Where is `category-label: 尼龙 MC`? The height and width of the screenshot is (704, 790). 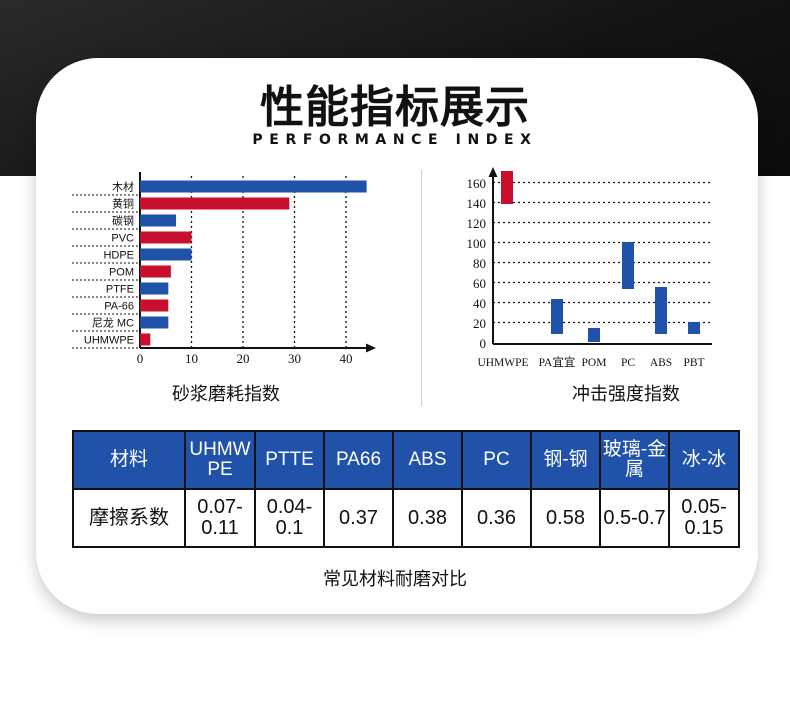
category-label: 尼龙 MC is located at coordinates (113, 323).